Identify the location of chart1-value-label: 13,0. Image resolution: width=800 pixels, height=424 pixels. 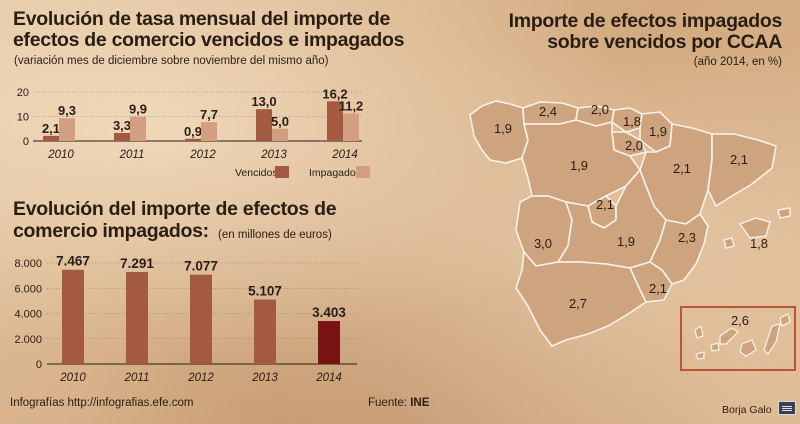
(263, 101).